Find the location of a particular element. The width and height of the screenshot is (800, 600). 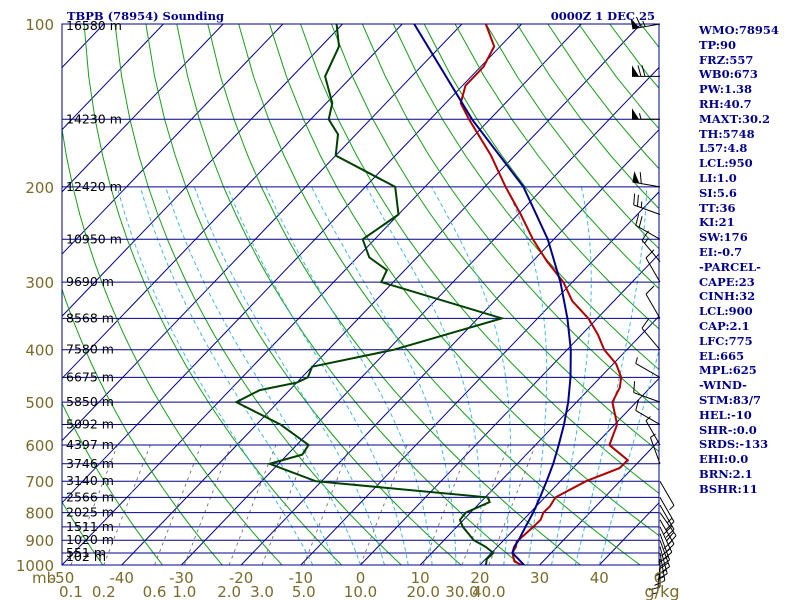

mixing-ratio-unit-label: g/kg is located at coordinates (662, 591).